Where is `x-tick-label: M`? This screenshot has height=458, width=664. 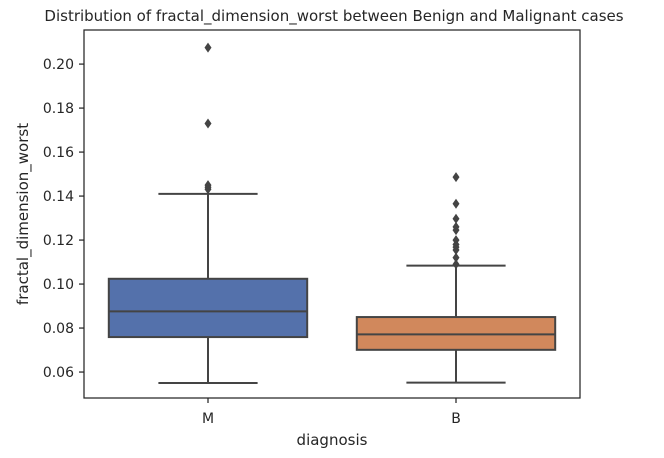
x-tick-label: M is located at coordinates (208, 419).